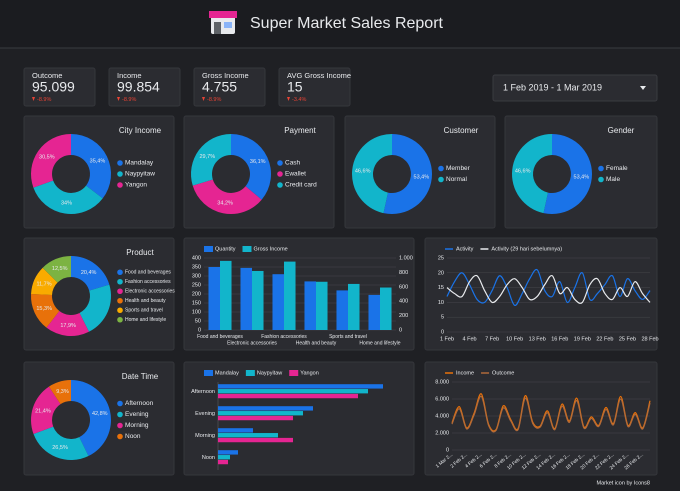 The height and width of the screenshot is (491, 680). Describe the element at coordinates (43, 284) in the screenshot. I see `slice-label: 11,7%` at that location.